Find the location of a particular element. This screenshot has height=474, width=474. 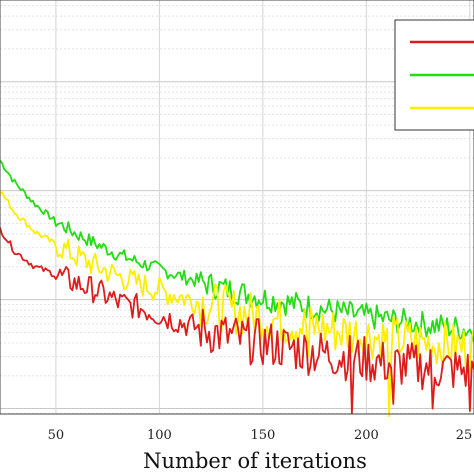

x-tick-label: 200 is located at coordinates (366, 435).